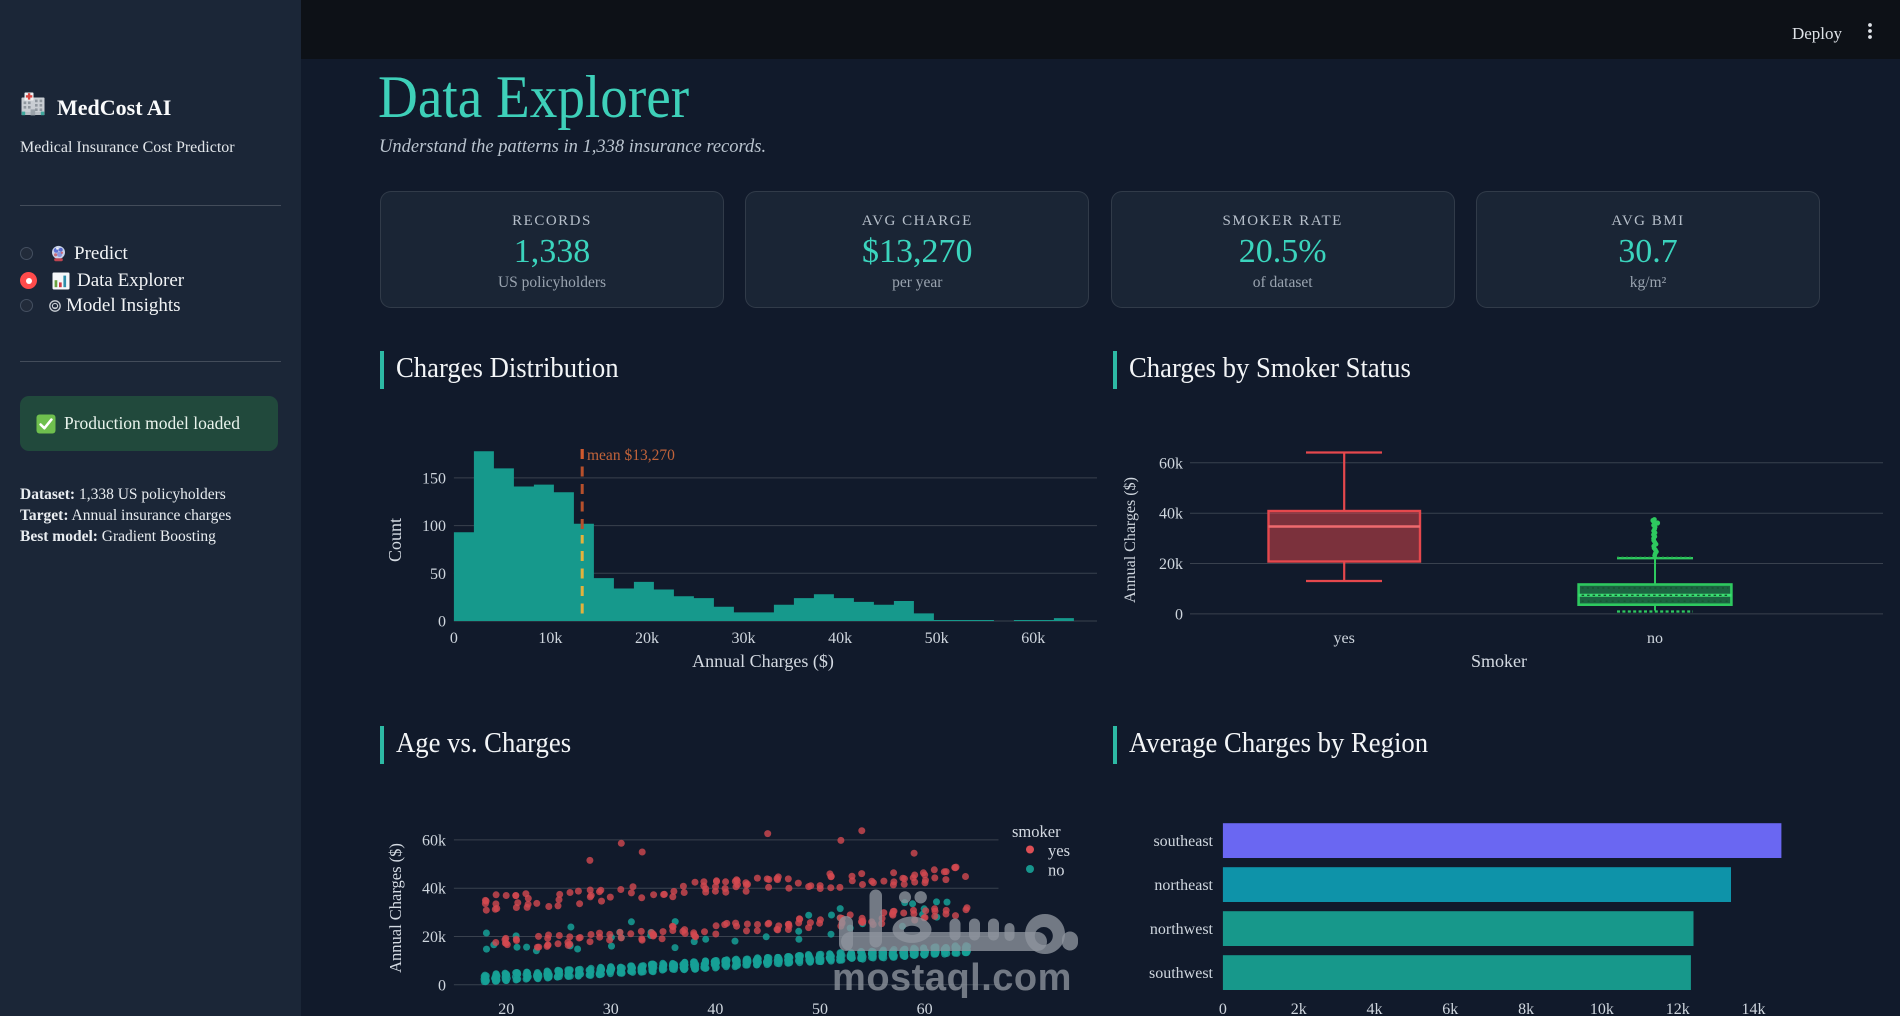 Image resolution: width=1900 pixels, height=1016 pixels. Describe the element at coordinates (434, 526) in the screenshot. I see `svg-text: 100` at that location.